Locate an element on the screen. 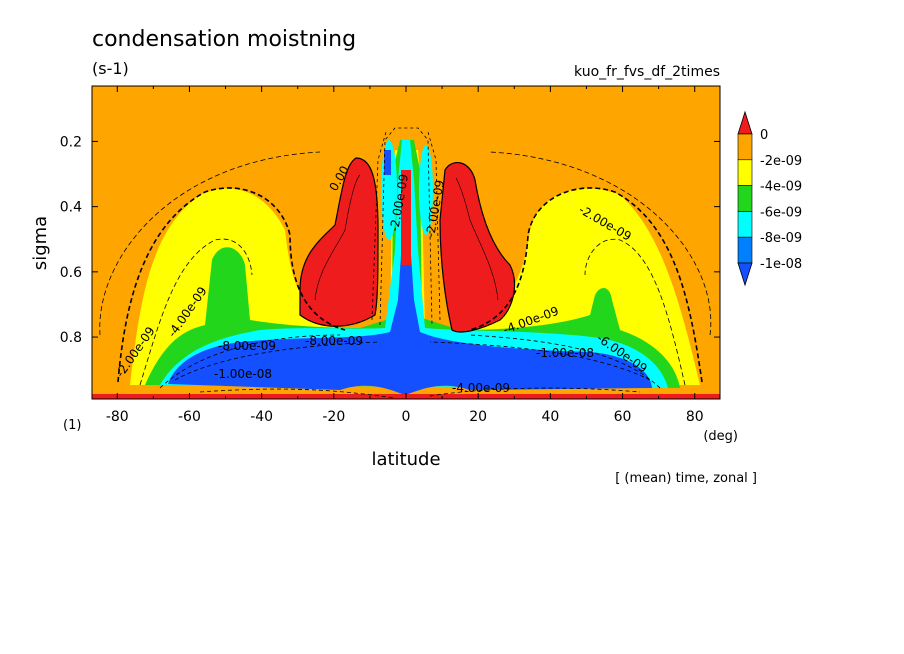 The width and height of the screenshot is (904, 654). x-tick-label: -60 is located at coordinates (189, 417).